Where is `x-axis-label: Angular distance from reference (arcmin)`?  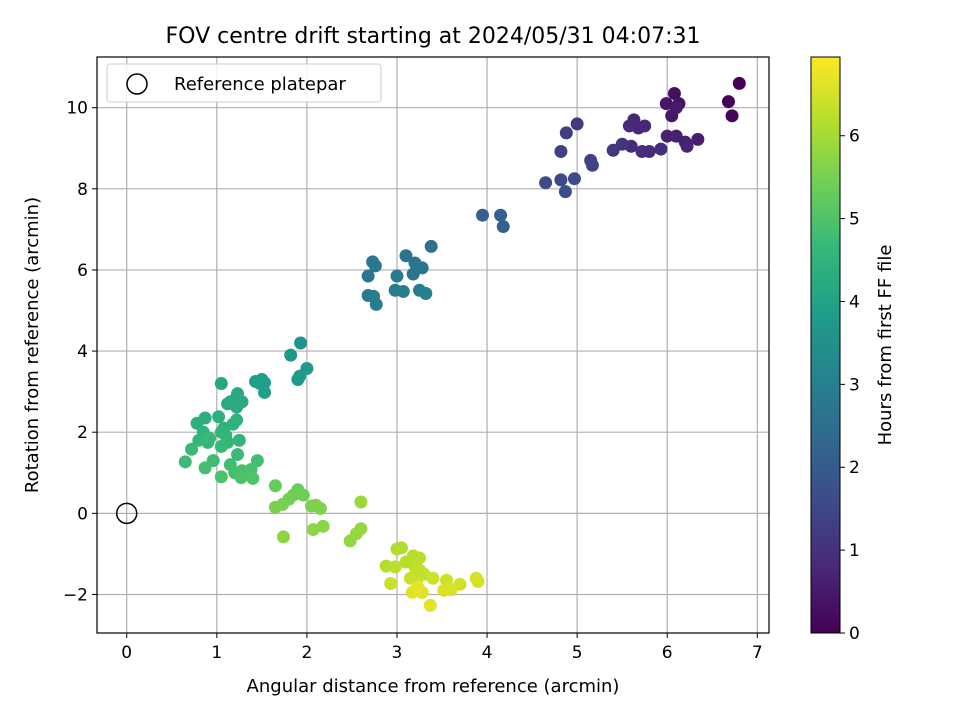
x-axis-label: Angular distance from reference (arcmin) is located at coordinates (433, 686).